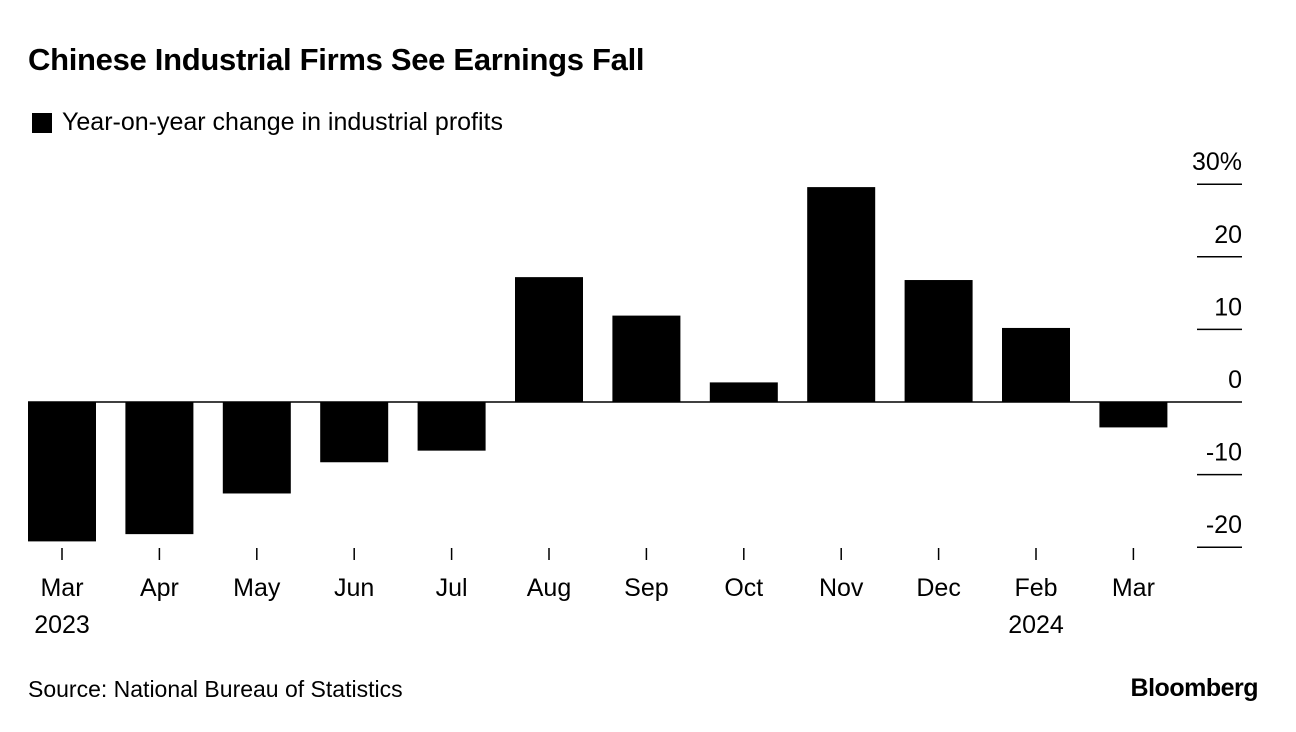  Describe the element at coordinates (215, 689) in the screenshot. I see `source-note: Source: National Bureau of Statistics` at that location.